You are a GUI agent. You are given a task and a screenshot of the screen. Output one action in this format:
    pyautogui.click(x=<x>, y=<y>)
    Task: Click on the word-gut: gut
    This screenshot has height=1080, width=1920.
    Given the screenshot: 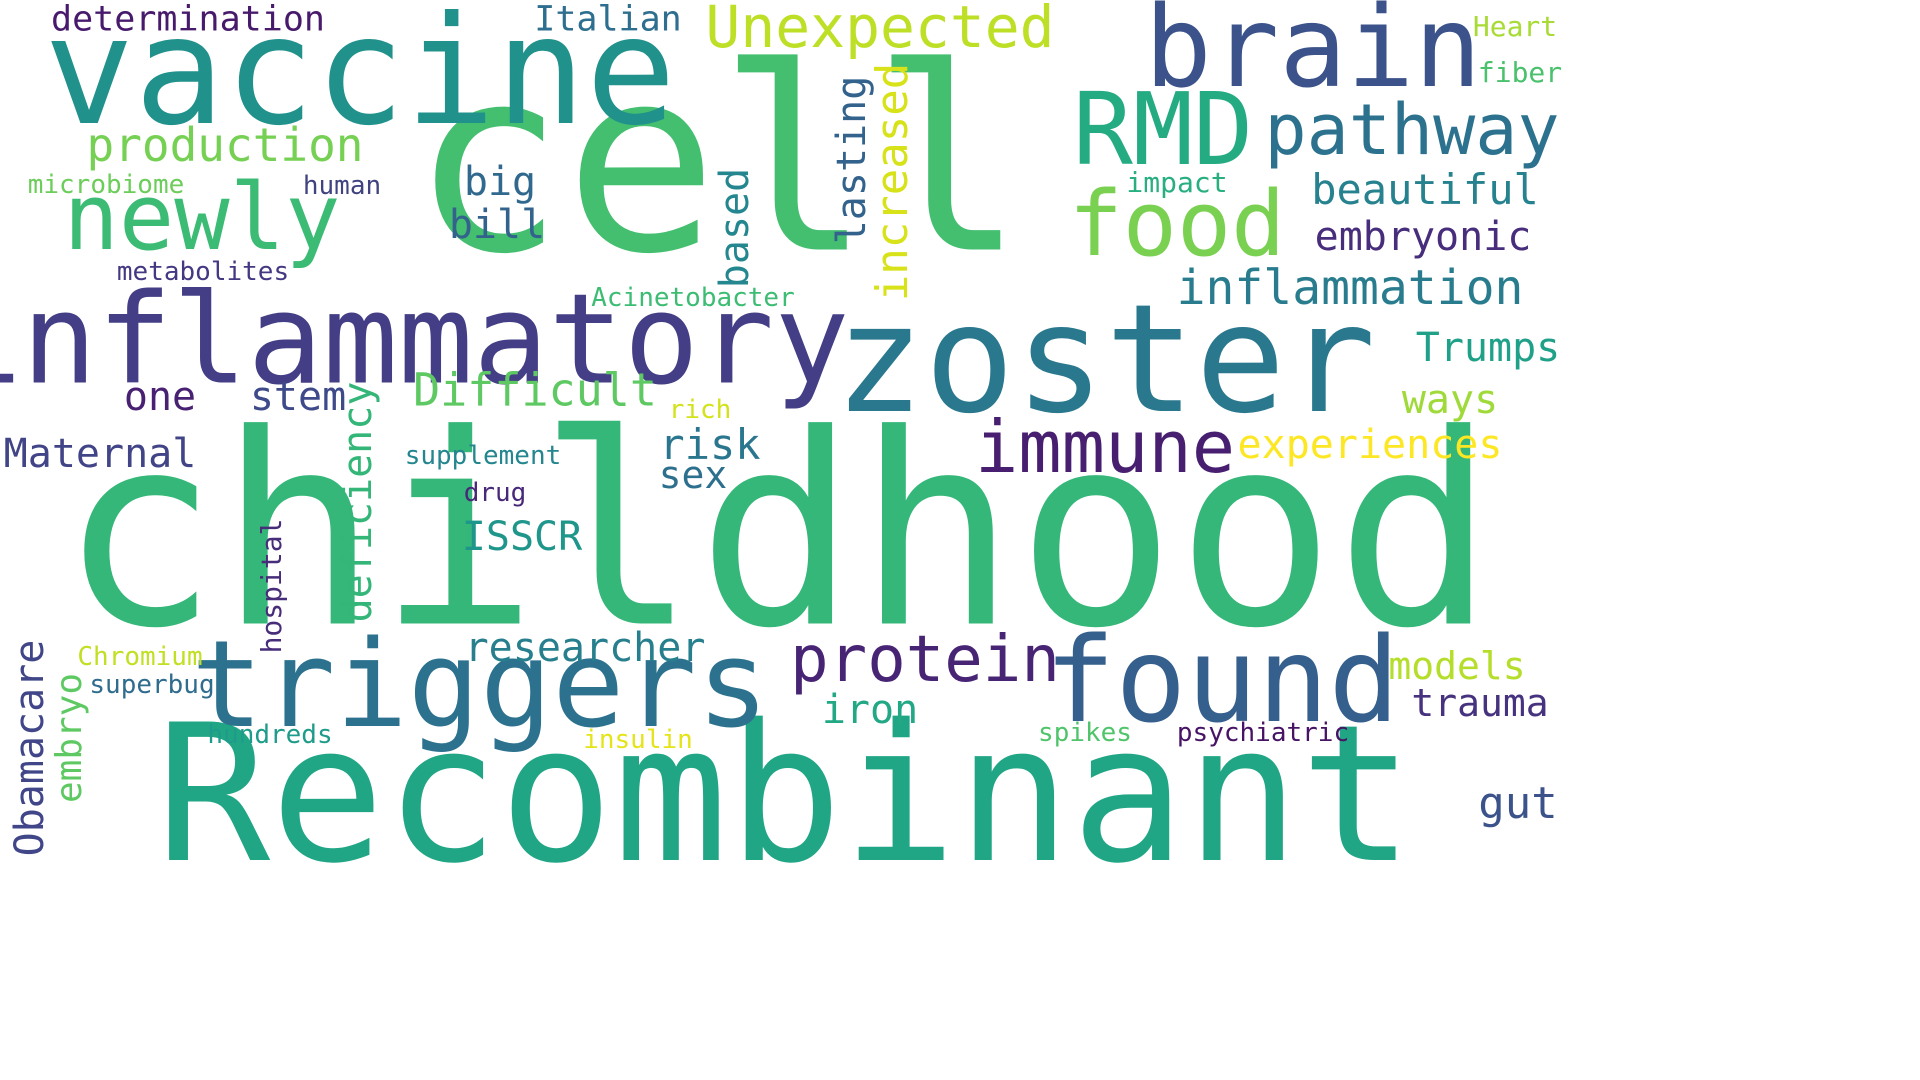 What is the action you would take?
    pyautogui.click(x=1518, y=803)
    